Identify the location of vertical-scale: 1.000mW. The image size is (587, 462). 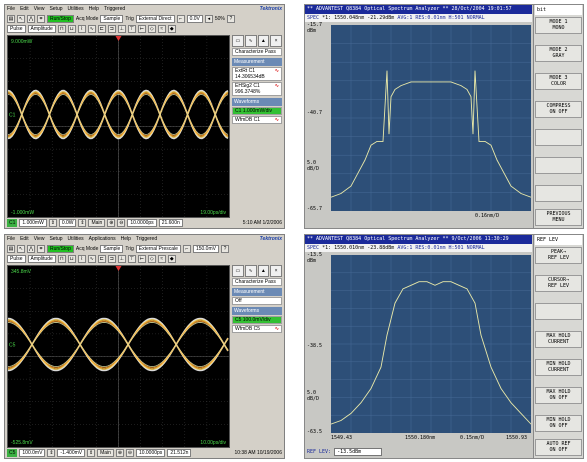
(33, 222).